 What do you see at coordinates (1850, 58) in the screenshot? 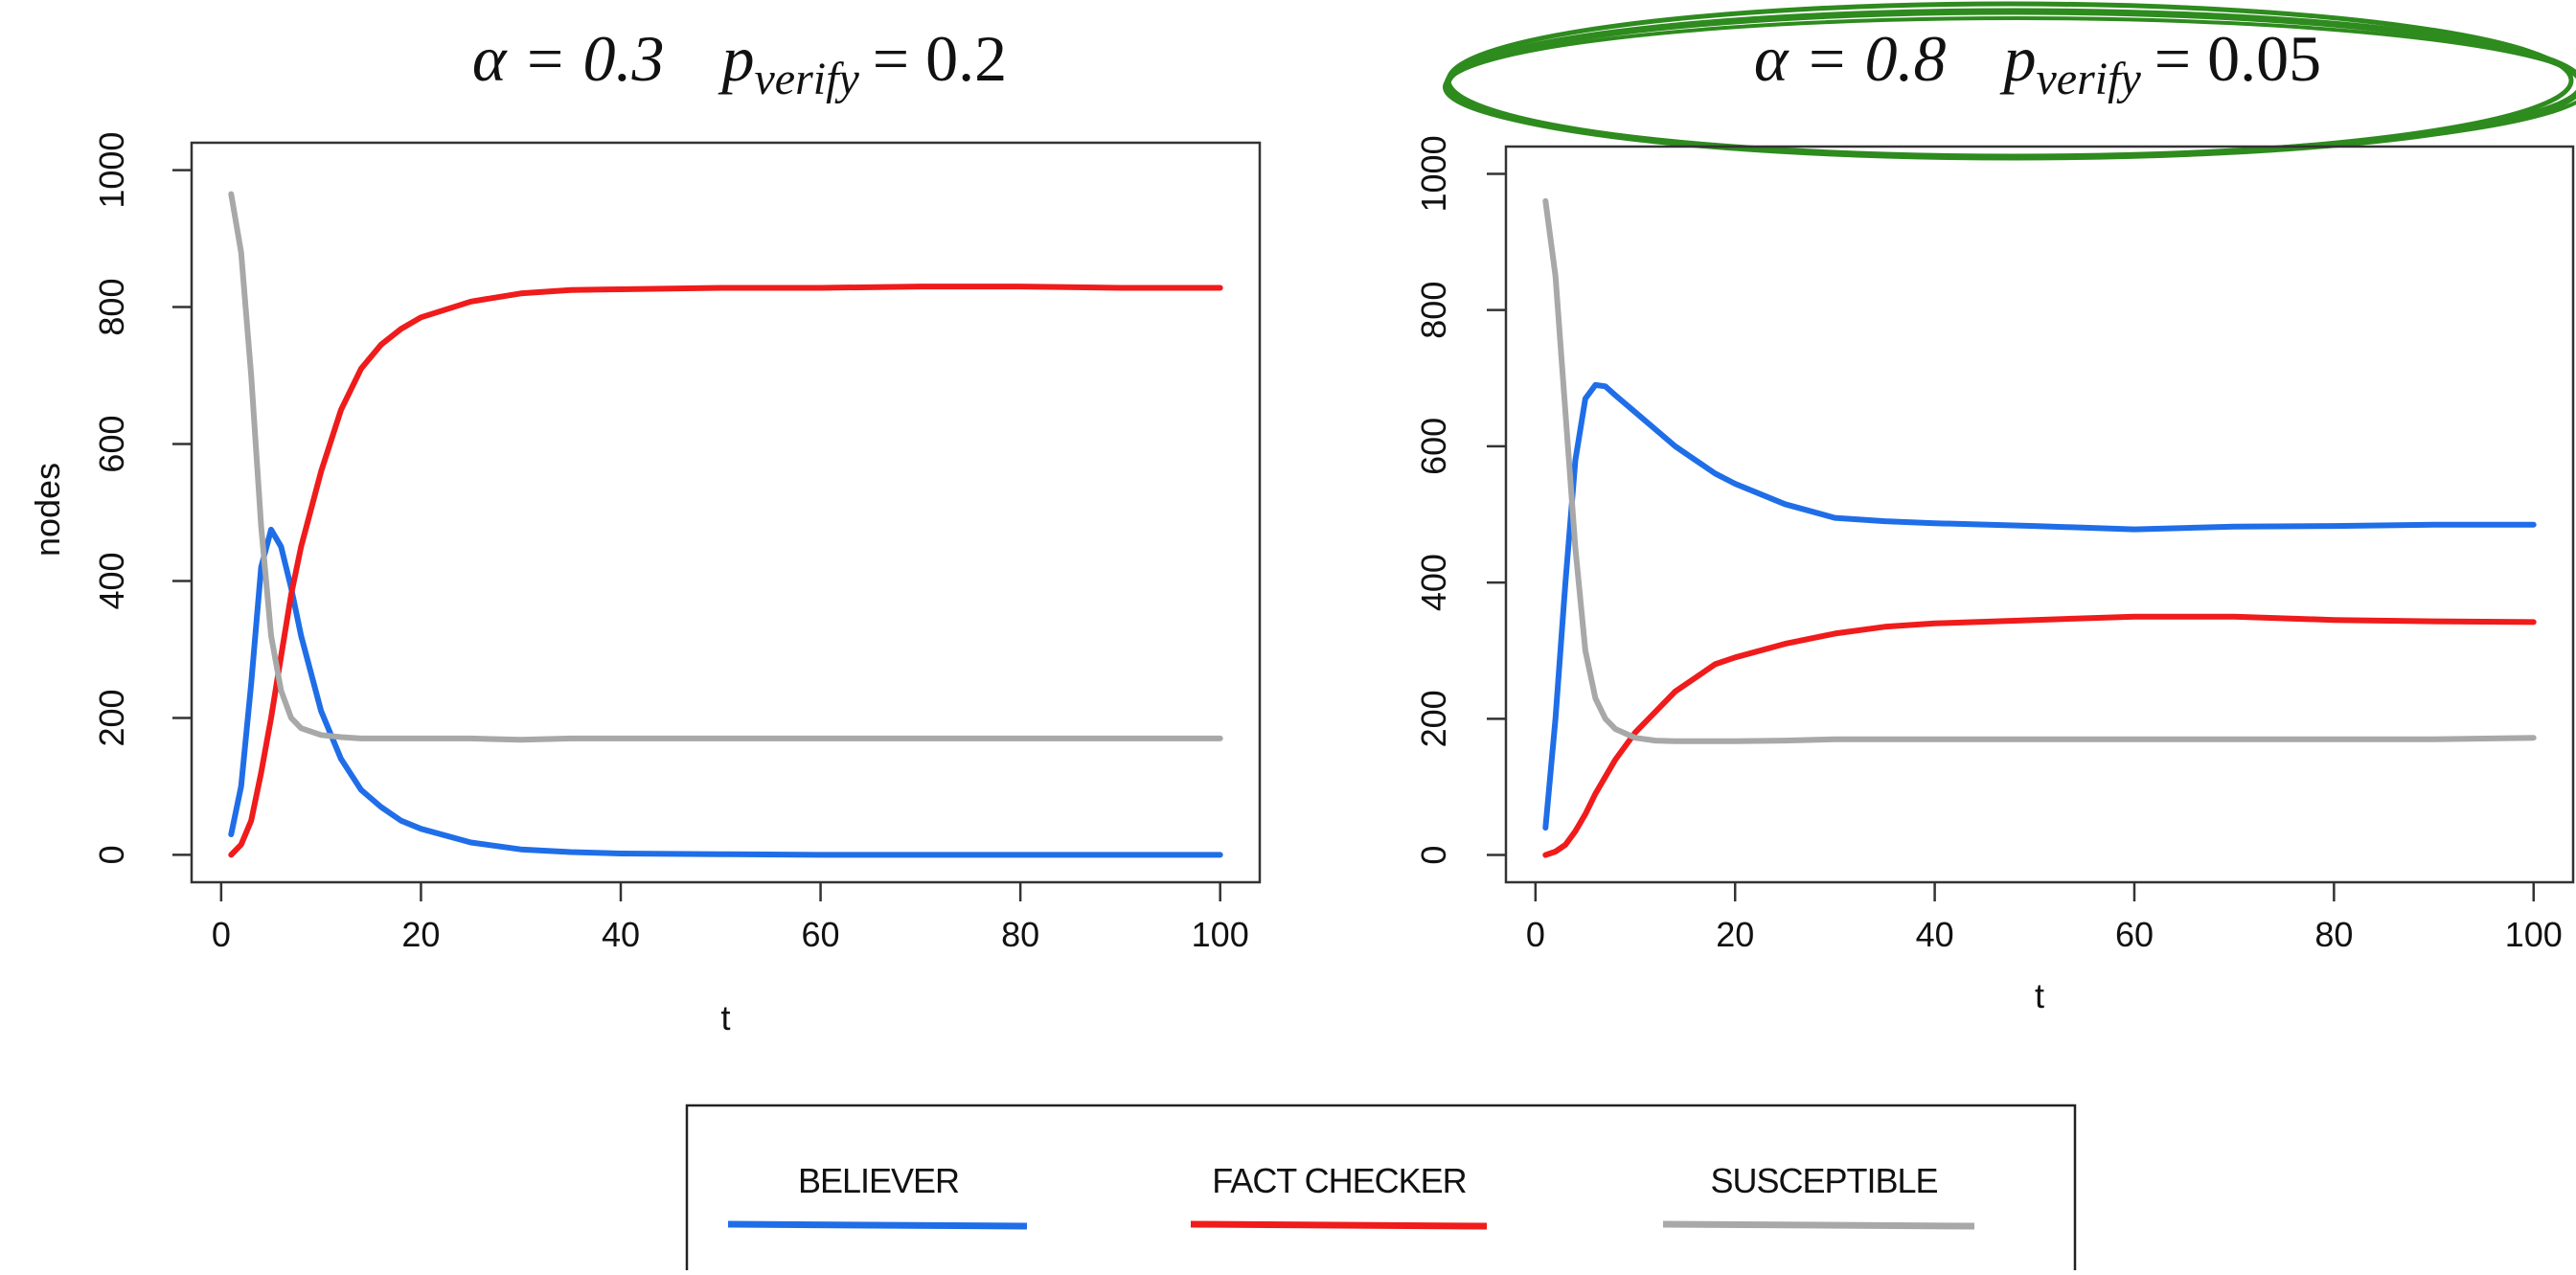
I see `title-alpha: α = 0.8` at bounding box center [1850, 58].